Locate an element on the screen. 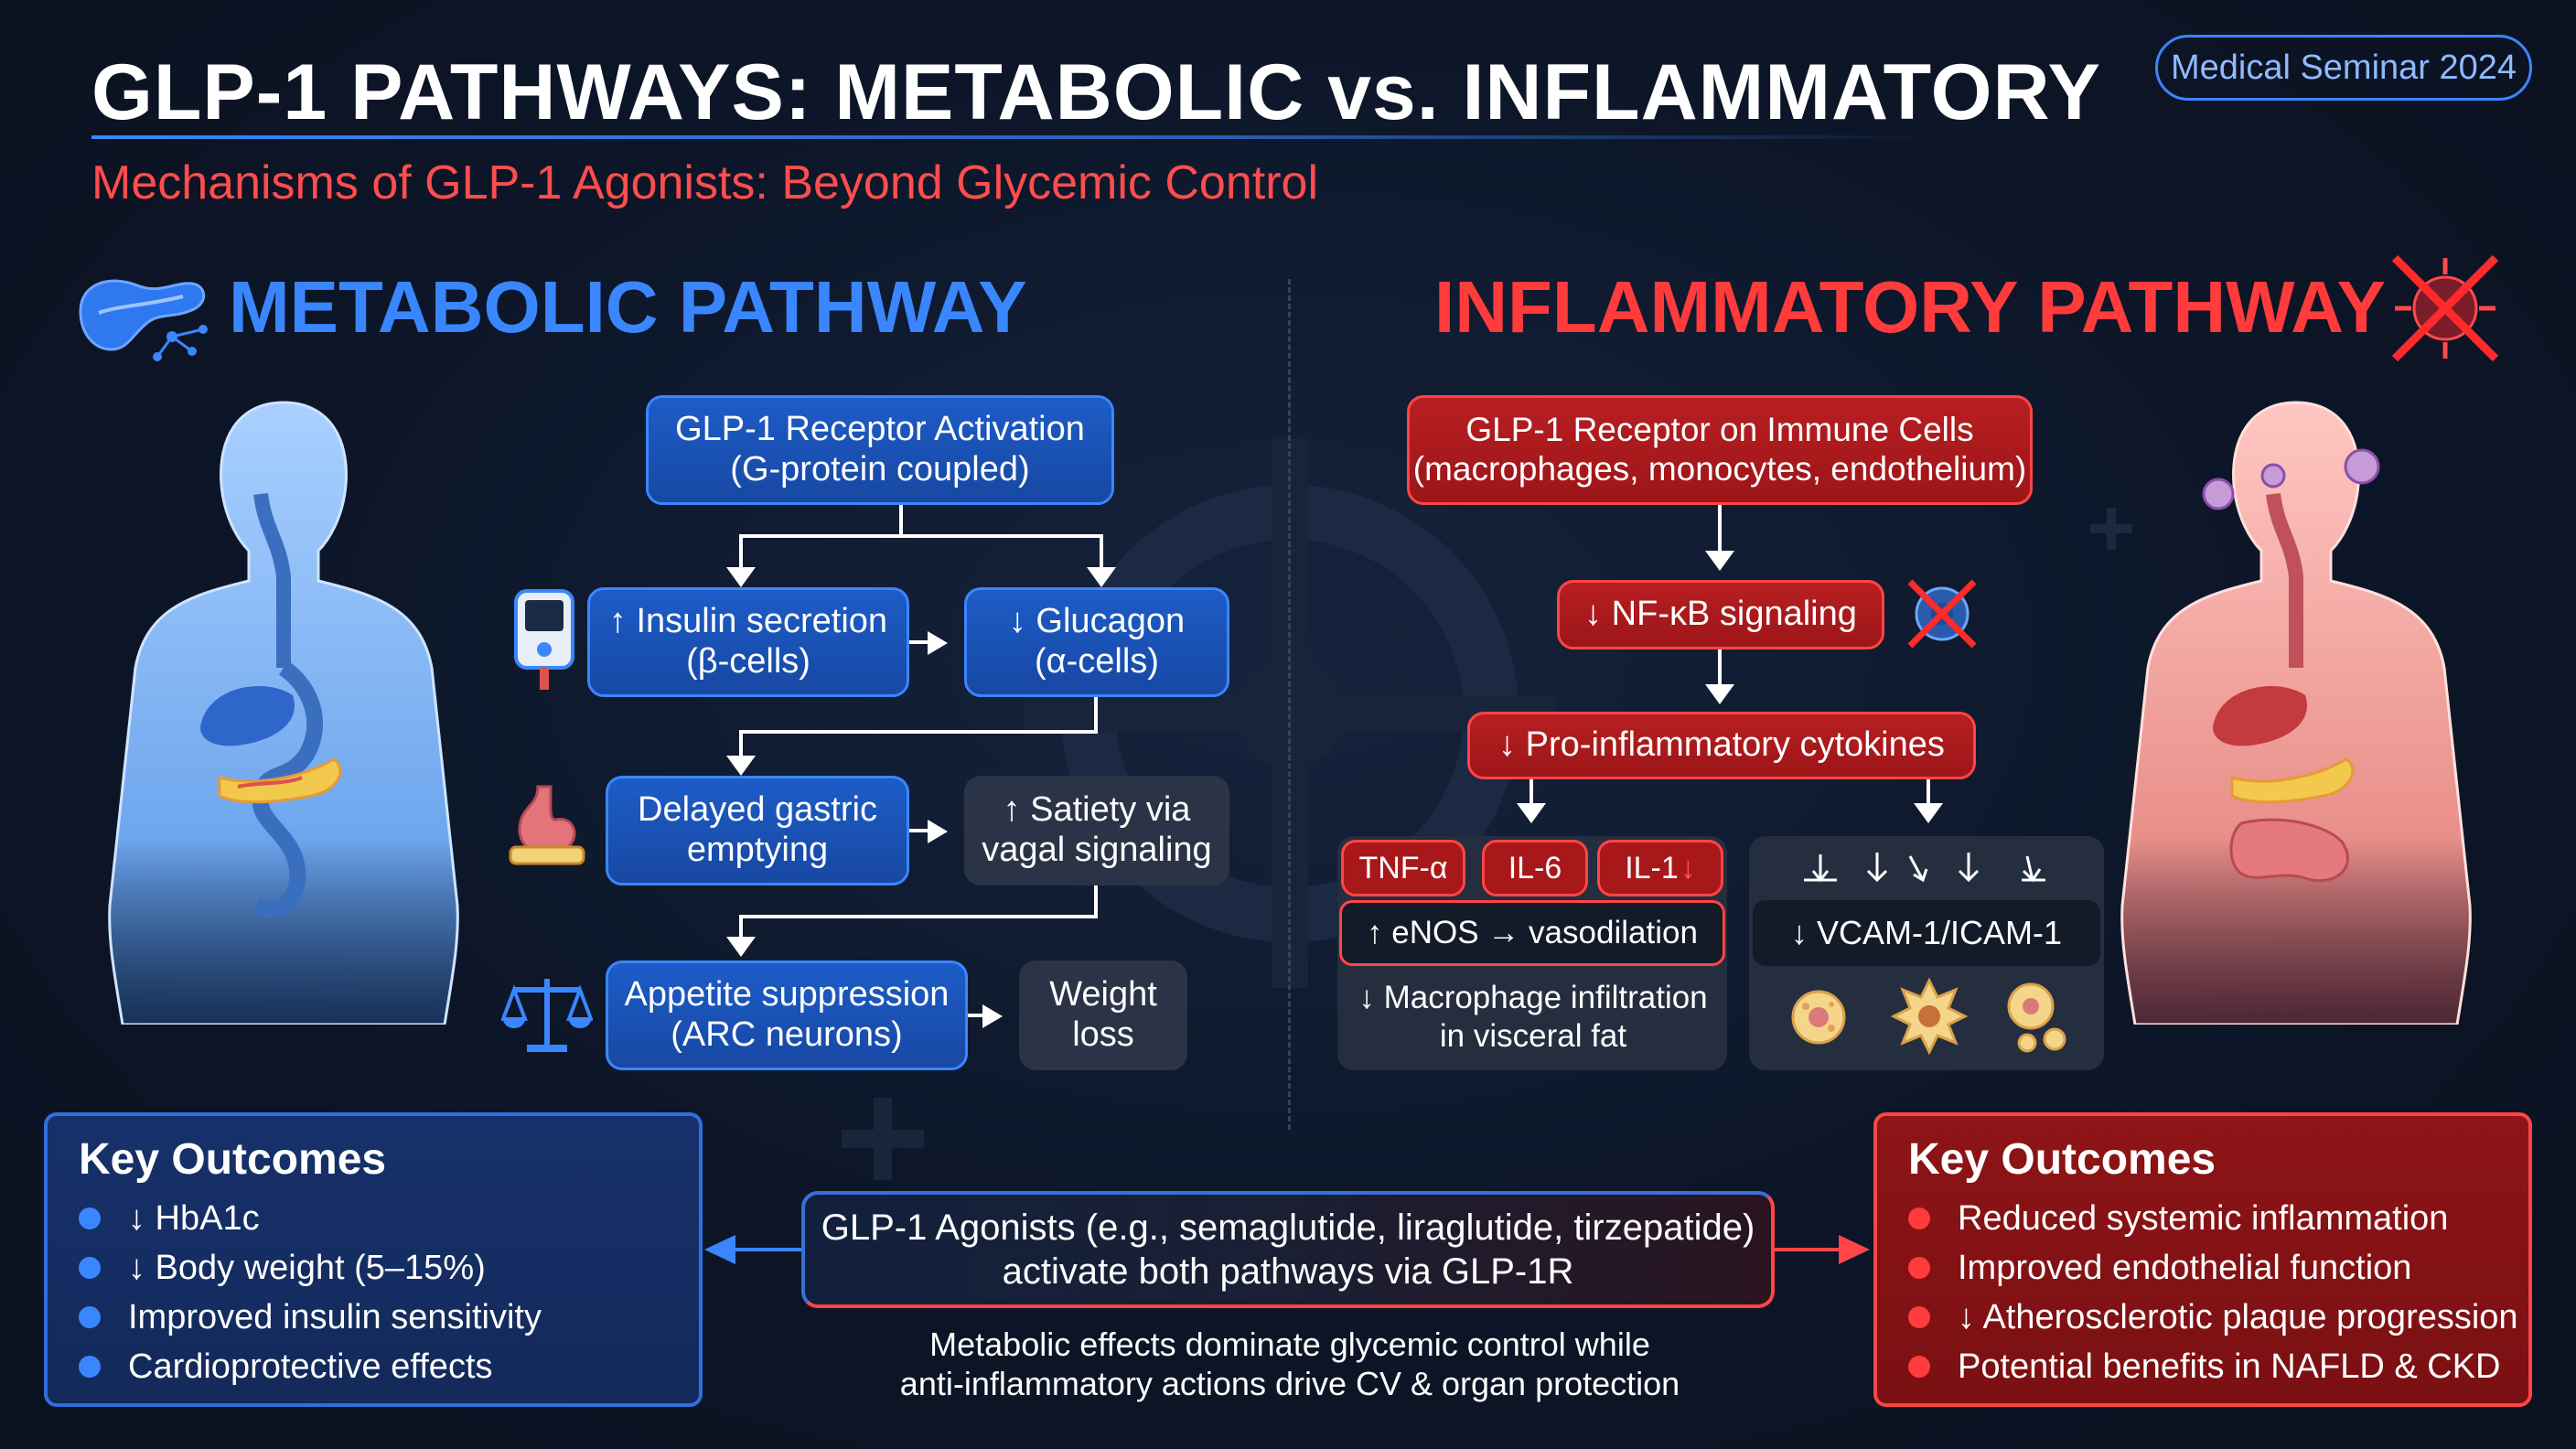 The image size is (2576, 1449). insulin-secretion-box: ↑ Insulin secretion (β-cells) is located at coordinates (748, 642).